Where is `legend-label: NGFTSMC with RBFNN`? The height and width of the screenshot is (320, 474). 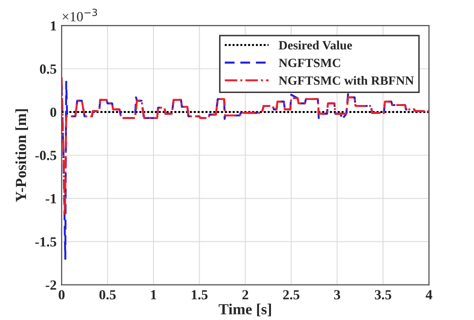 legend-label: NGFTSMC with RBFNN is located at coordinates (346, 80).